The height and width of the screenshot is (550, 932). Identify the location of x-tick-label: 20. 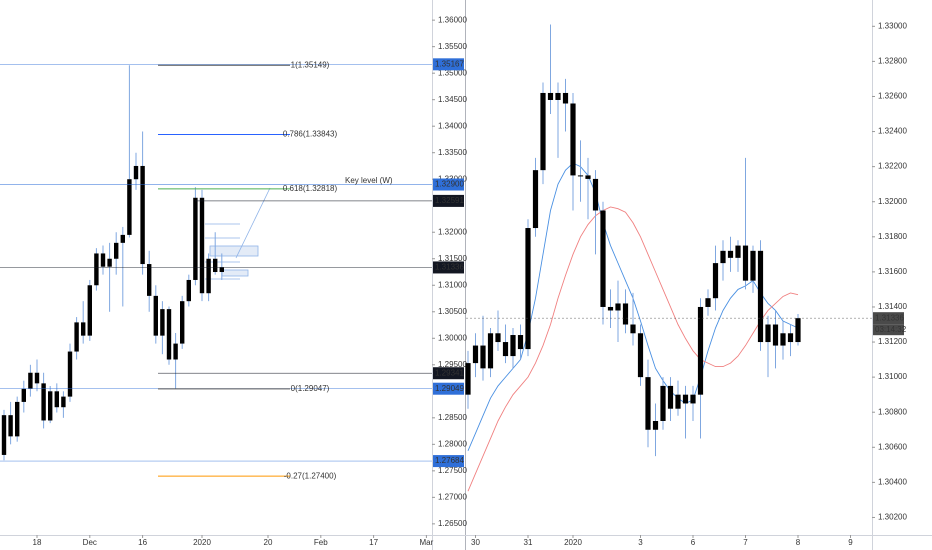
(268, 542).